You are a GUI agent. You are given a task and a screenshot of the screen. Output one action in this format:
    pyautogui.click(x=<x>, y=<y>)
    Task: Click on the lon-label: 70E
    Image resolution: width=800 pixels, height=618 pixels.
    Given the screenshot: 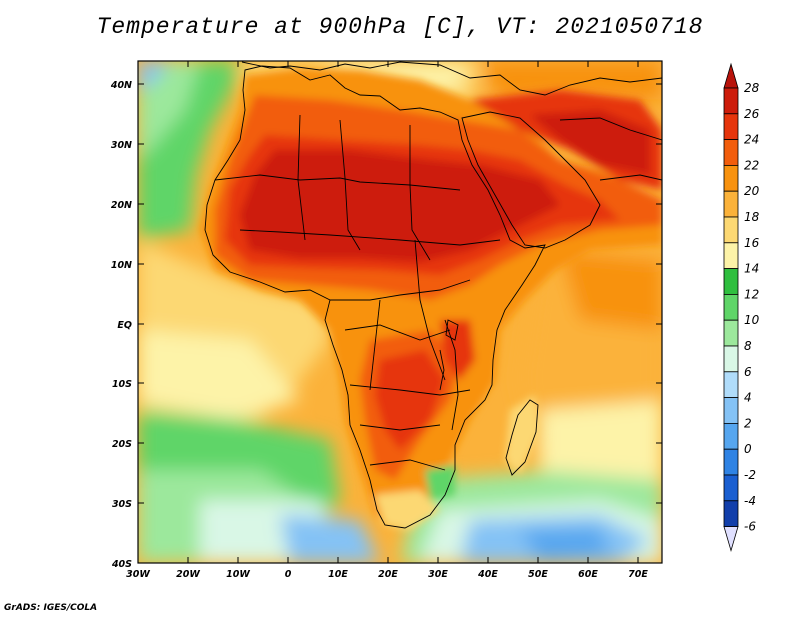 What is the action you would take?
    pyautogui.click(x=638, y=574)
    